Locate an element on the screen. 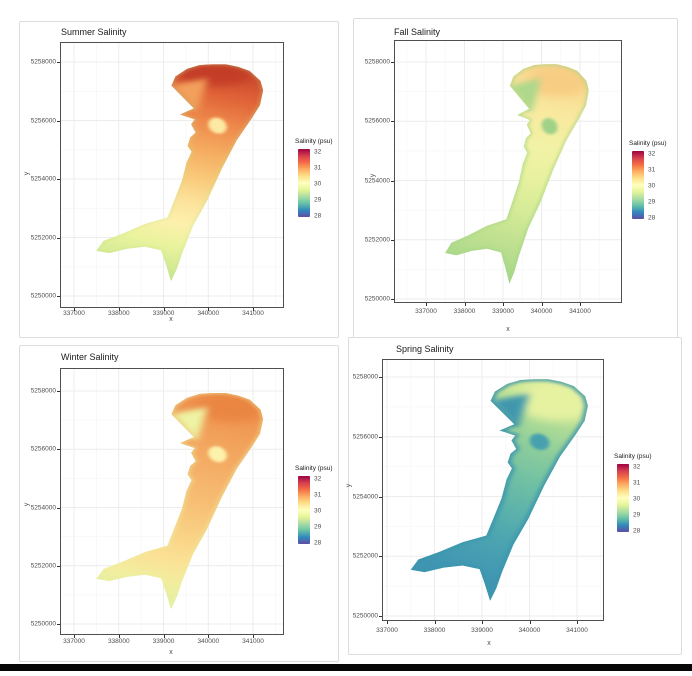  map-winter is located at coordinates (172, 501).